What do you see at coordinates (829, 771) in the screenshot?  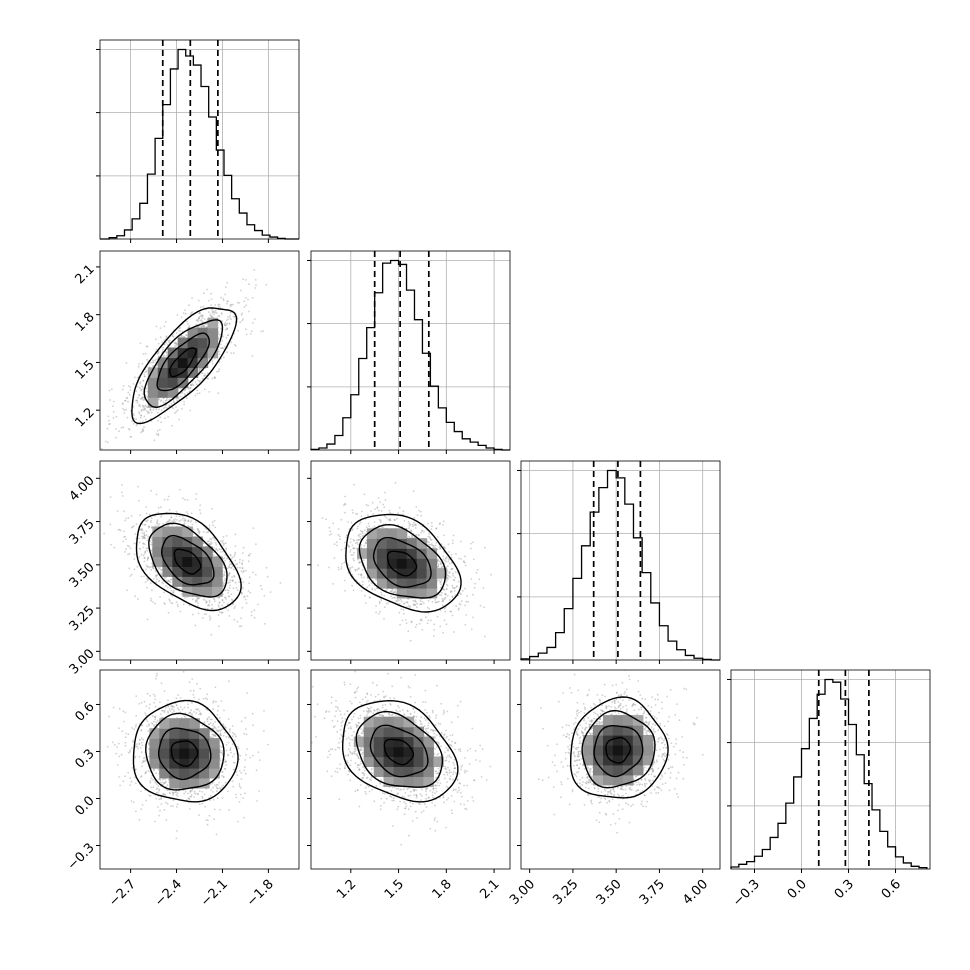 I see `histogram-panel-p3` at bounding box center [829, 771].